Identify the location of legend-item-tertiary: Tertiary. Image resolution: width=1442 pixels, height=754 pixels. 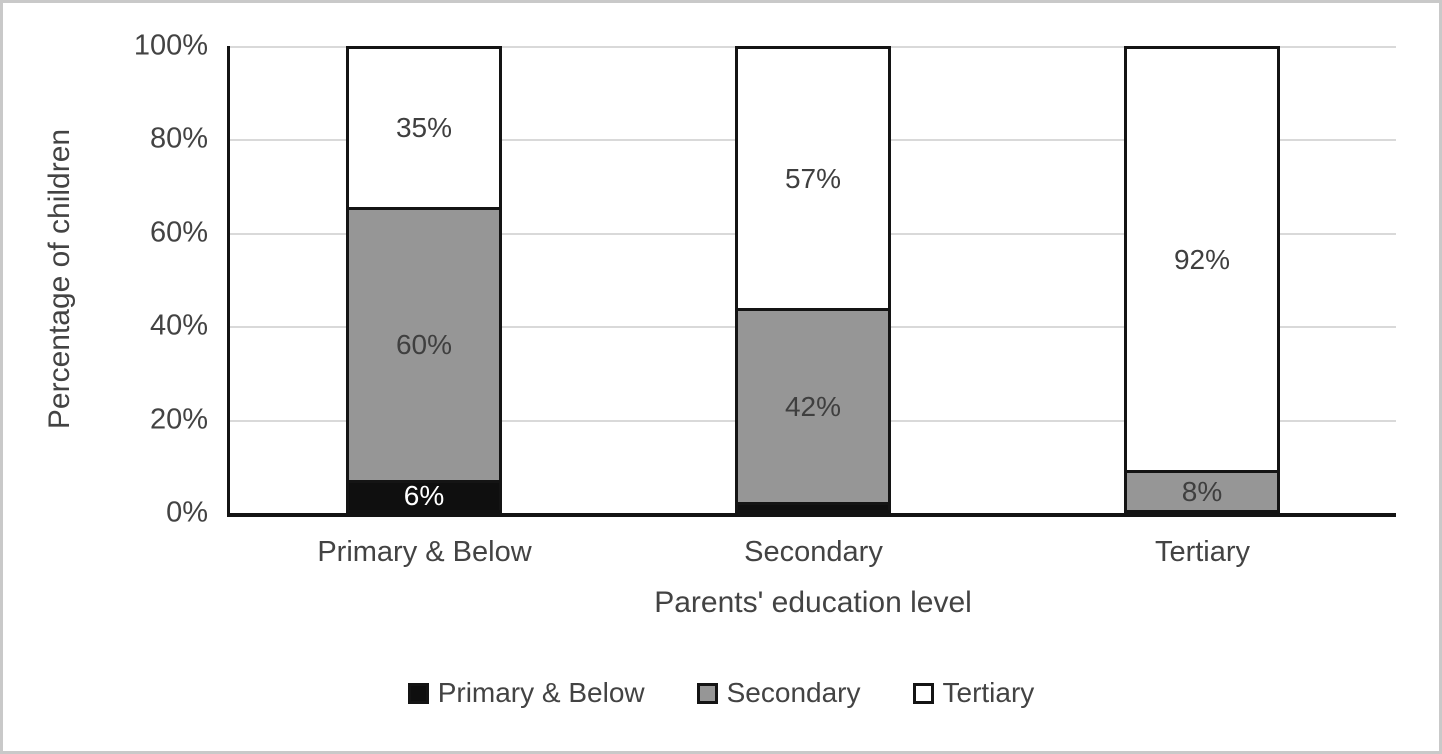
(973, 693).